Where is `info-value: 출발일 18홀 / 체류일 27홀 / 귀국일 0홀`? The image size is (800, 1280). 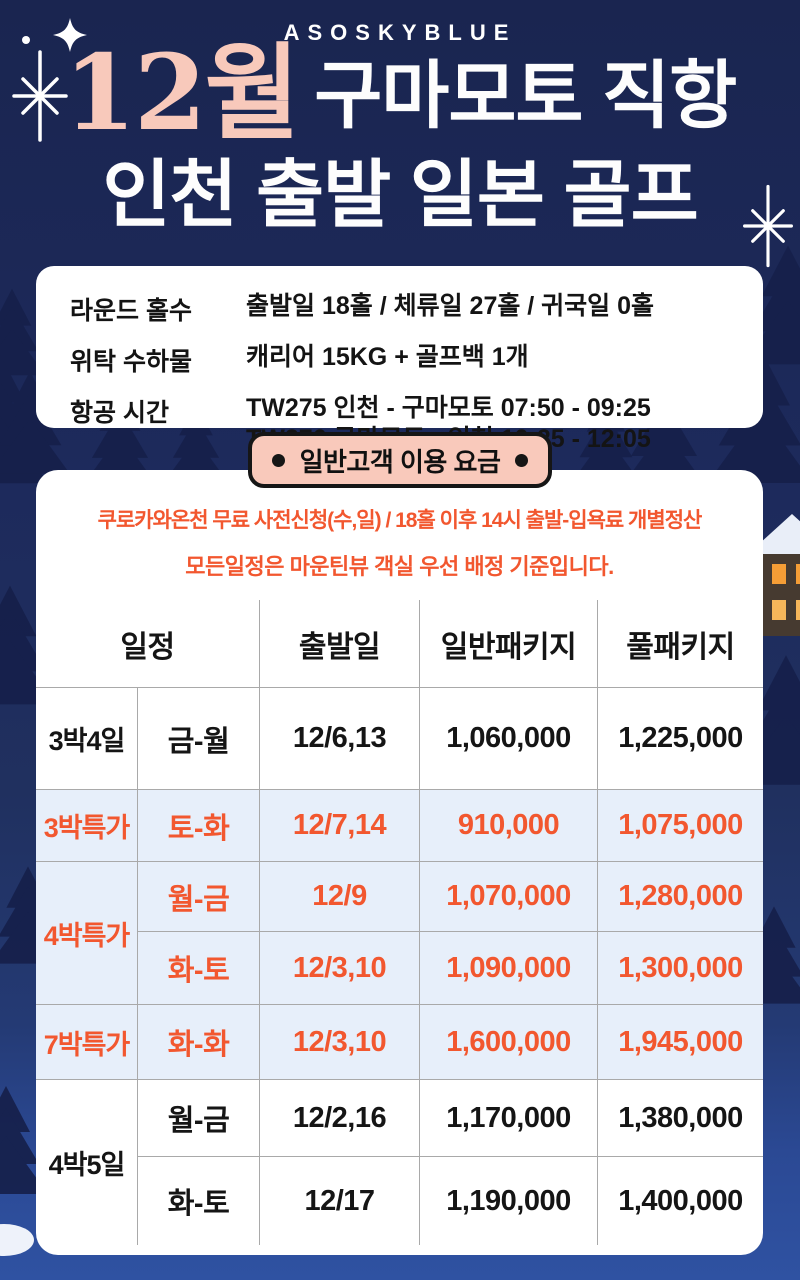 info-value: 출발일 18홀 / 체류일 27홀 / 귀국일 0홀 is located at coordinates (450, 306).